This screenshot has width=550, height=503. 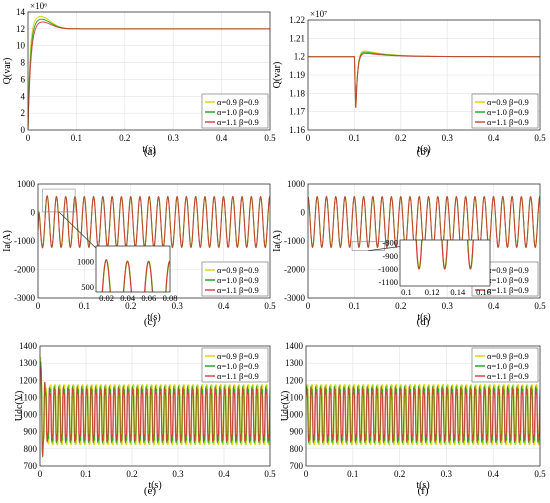 I want to click on inset-y-tick-label: 1000, so click(x=85, y=261).